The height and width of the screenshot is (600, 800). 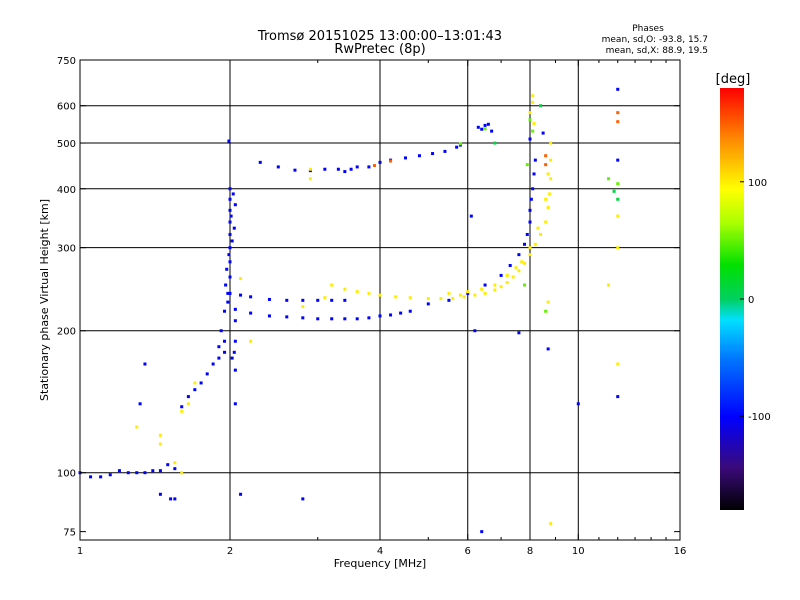 I want to click on y-tick-label: 200, so click(x=66, y=332).